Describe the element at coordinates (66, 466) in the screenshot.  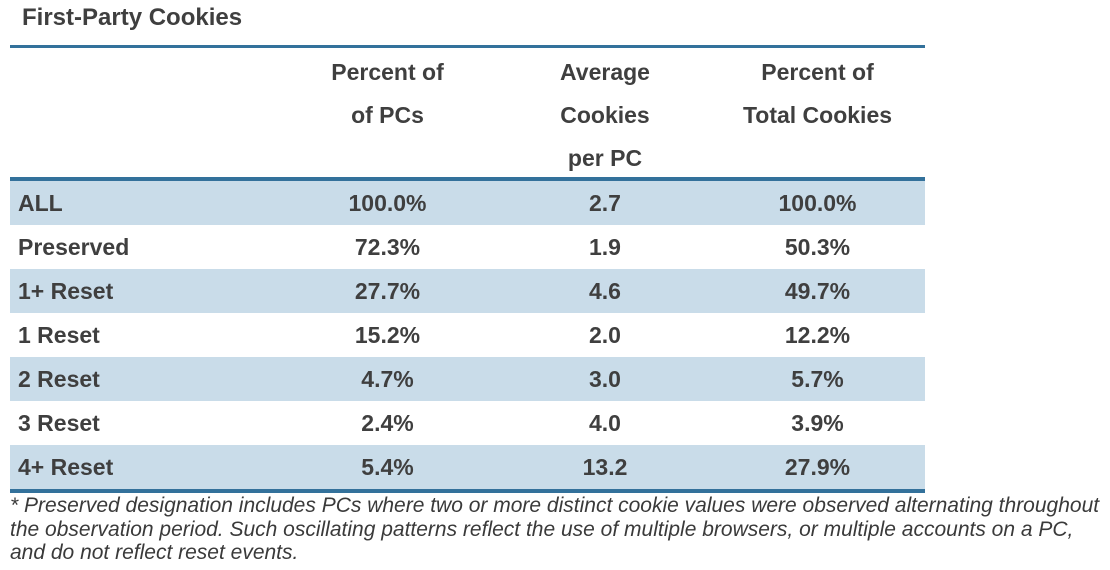
I see `row-label: 4+ Reset` at that location.